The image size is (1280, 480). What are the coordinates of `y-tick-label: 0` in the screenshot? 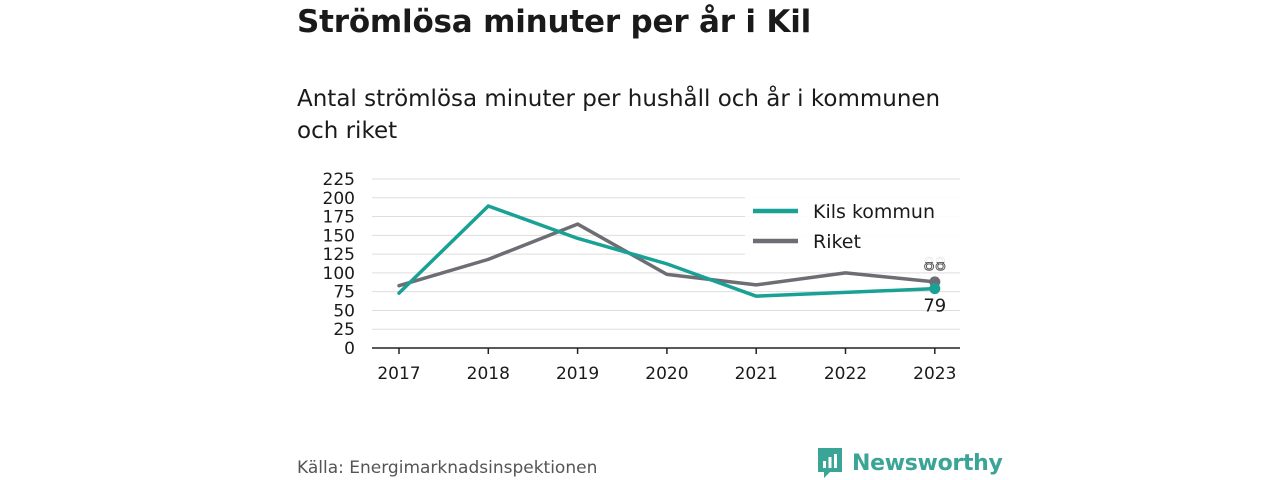 It's located at (349, 349).